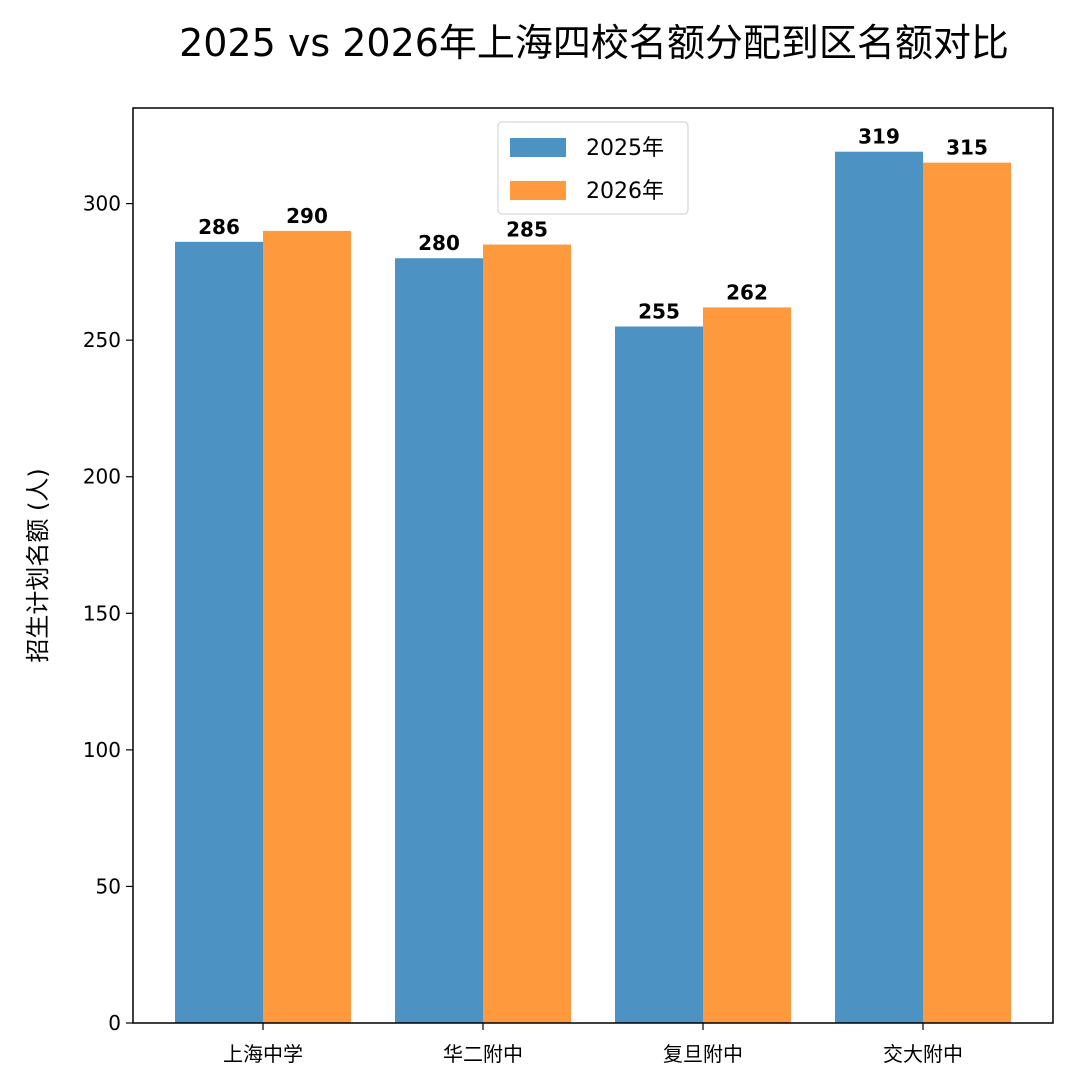  What do you see at coordinates (483, 1054) in the screenshot?
I see `x-tick-label: 华二附中` at bounding box center [483, 1054].